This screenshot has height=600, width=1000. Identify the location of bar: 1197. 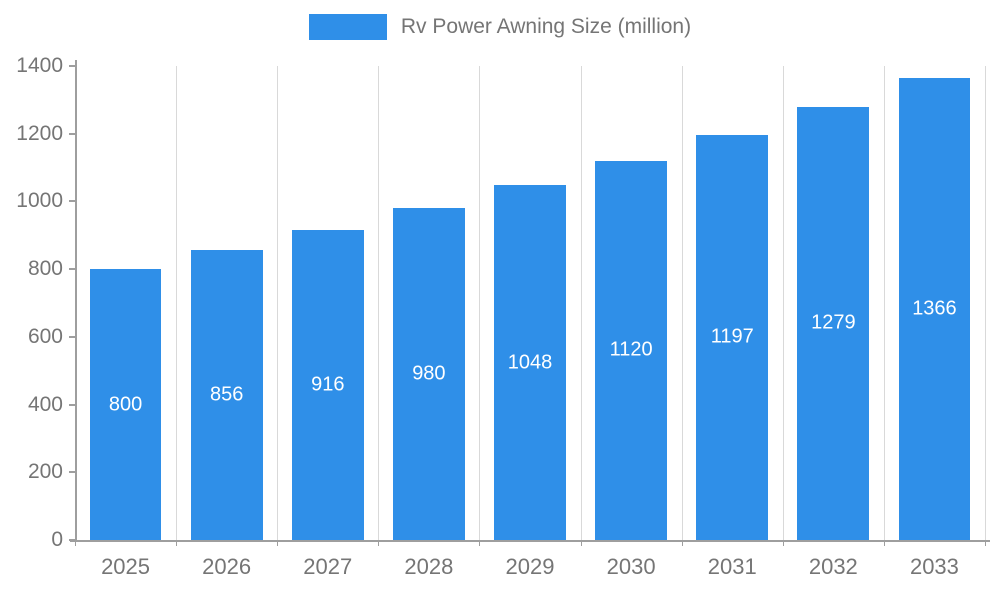
(732, 337).